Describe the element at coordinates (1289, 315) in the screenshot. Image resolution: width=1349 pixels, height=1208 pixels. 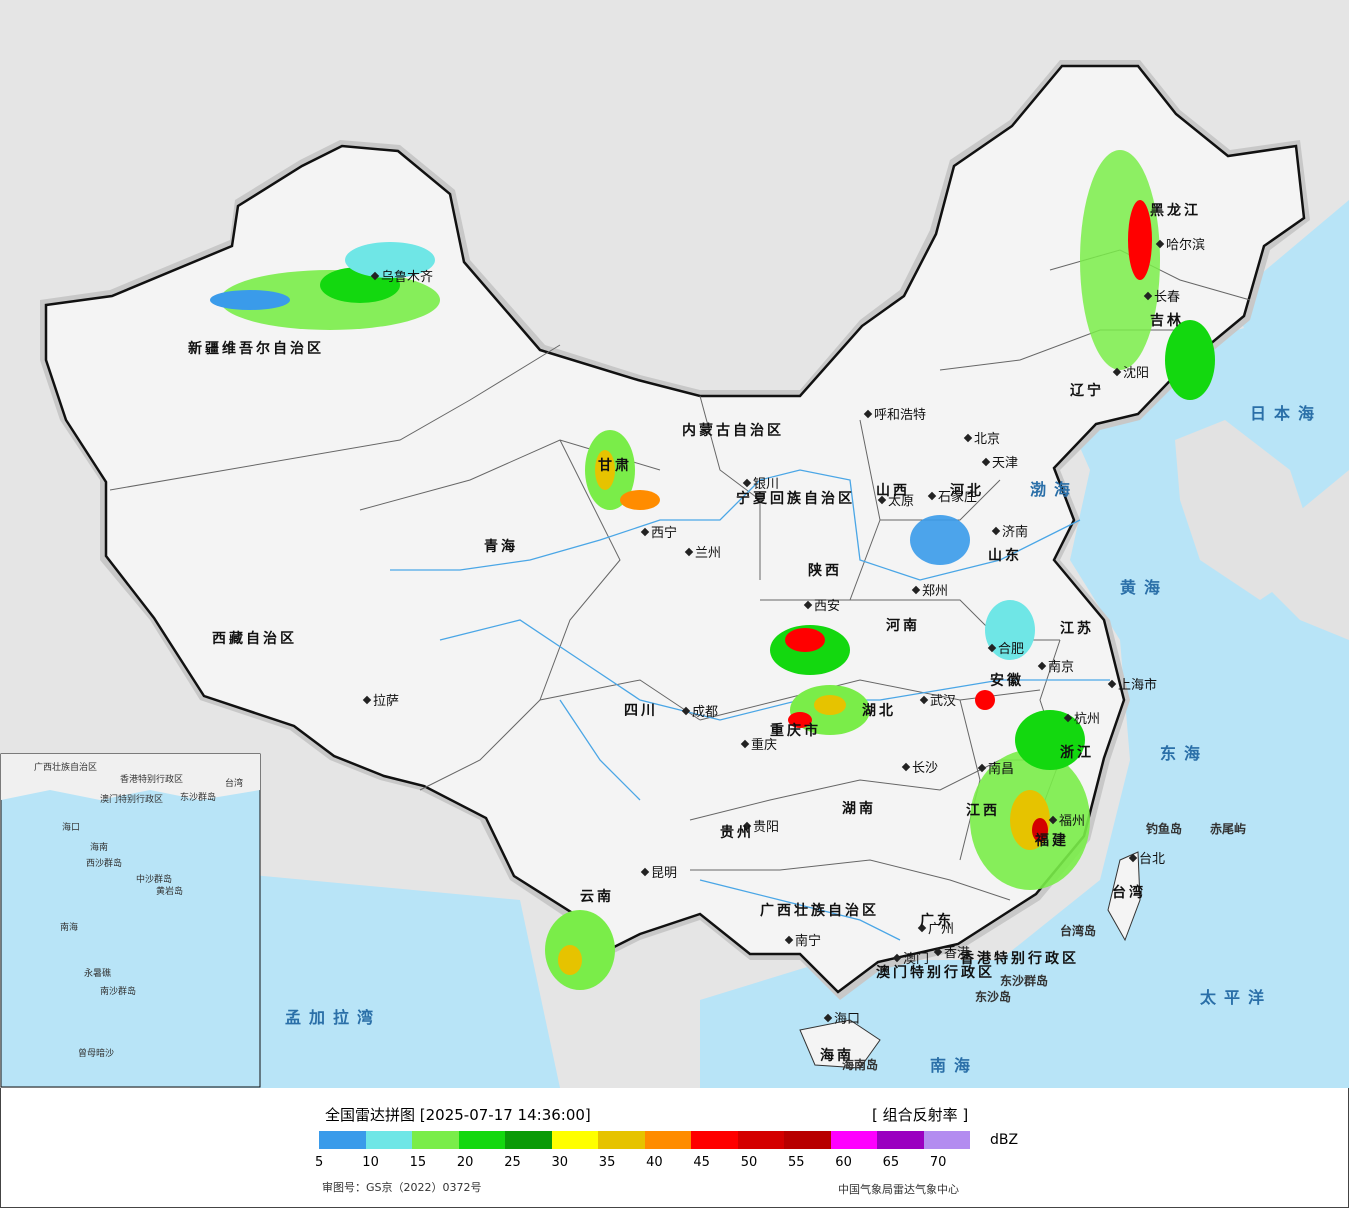
I see `japan-sea` at that location.